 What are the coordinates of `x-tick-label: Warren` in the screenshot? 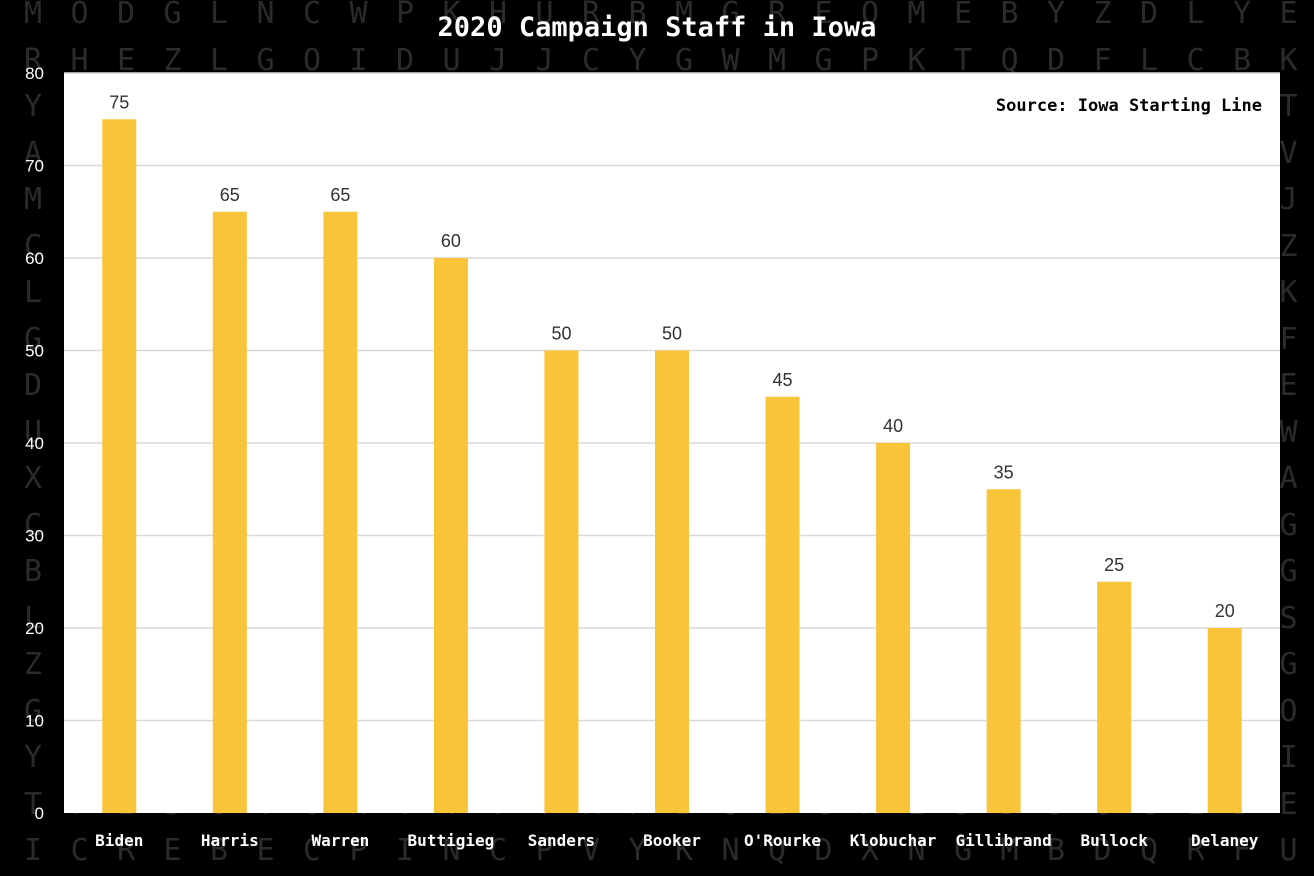 It's located at (340, 840).